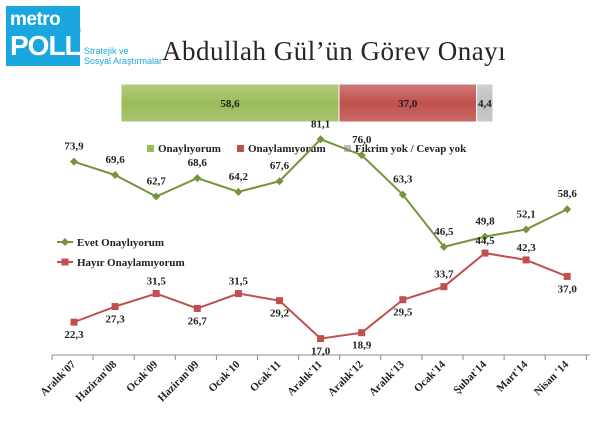 The height and width of the screenshot is (431, 599). I want to click on series-1-label-12: 52,1, so click(525, 214).